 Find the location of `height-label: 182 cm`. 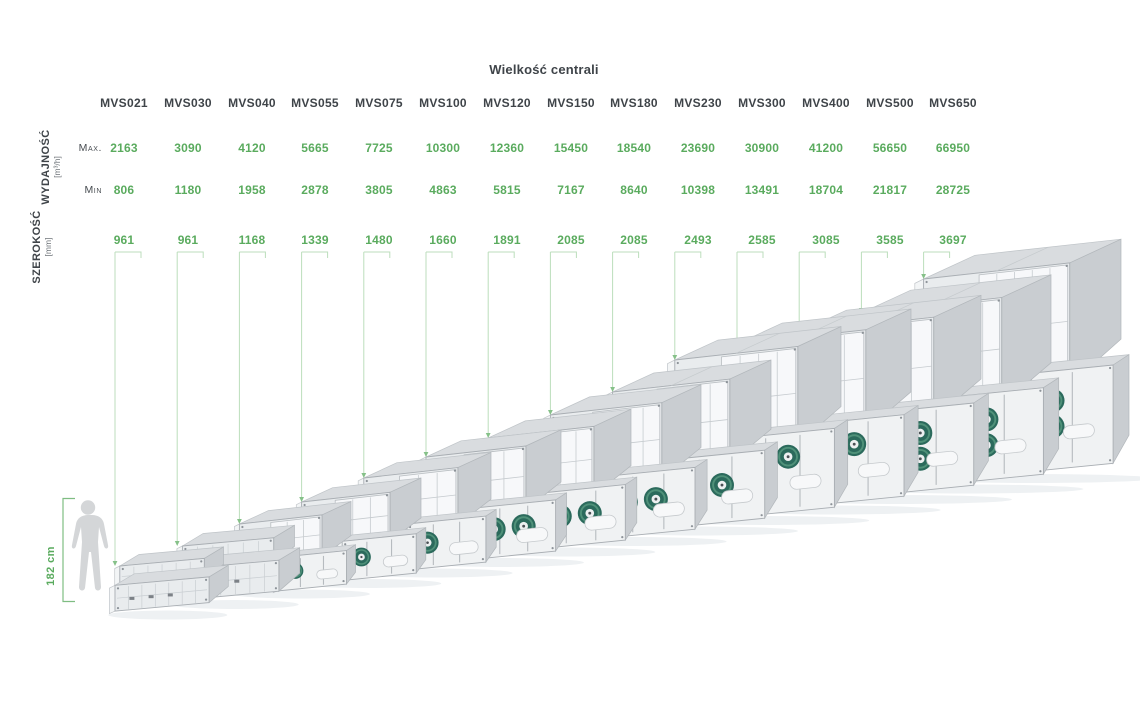

height-label: 182 cm is located at coordinates (51, 566).